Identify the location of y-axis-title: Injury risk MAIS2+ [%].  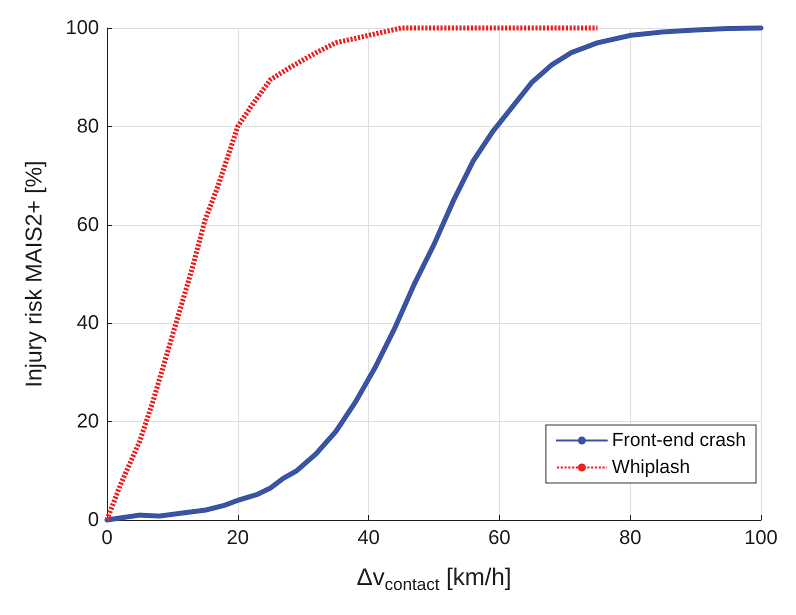
(33, 274).